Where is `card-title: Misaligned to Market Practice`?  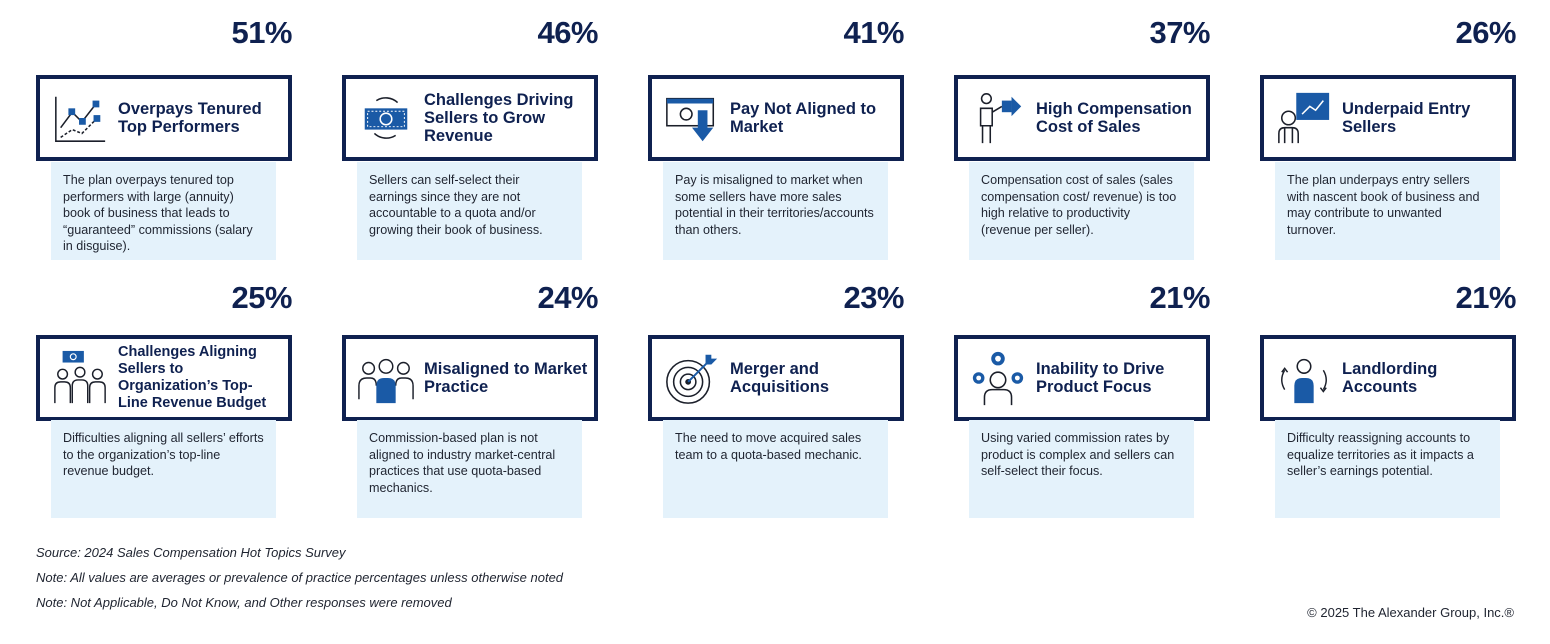 card-title: Misaligned to Market Practice is located at coordinates (506, 378).